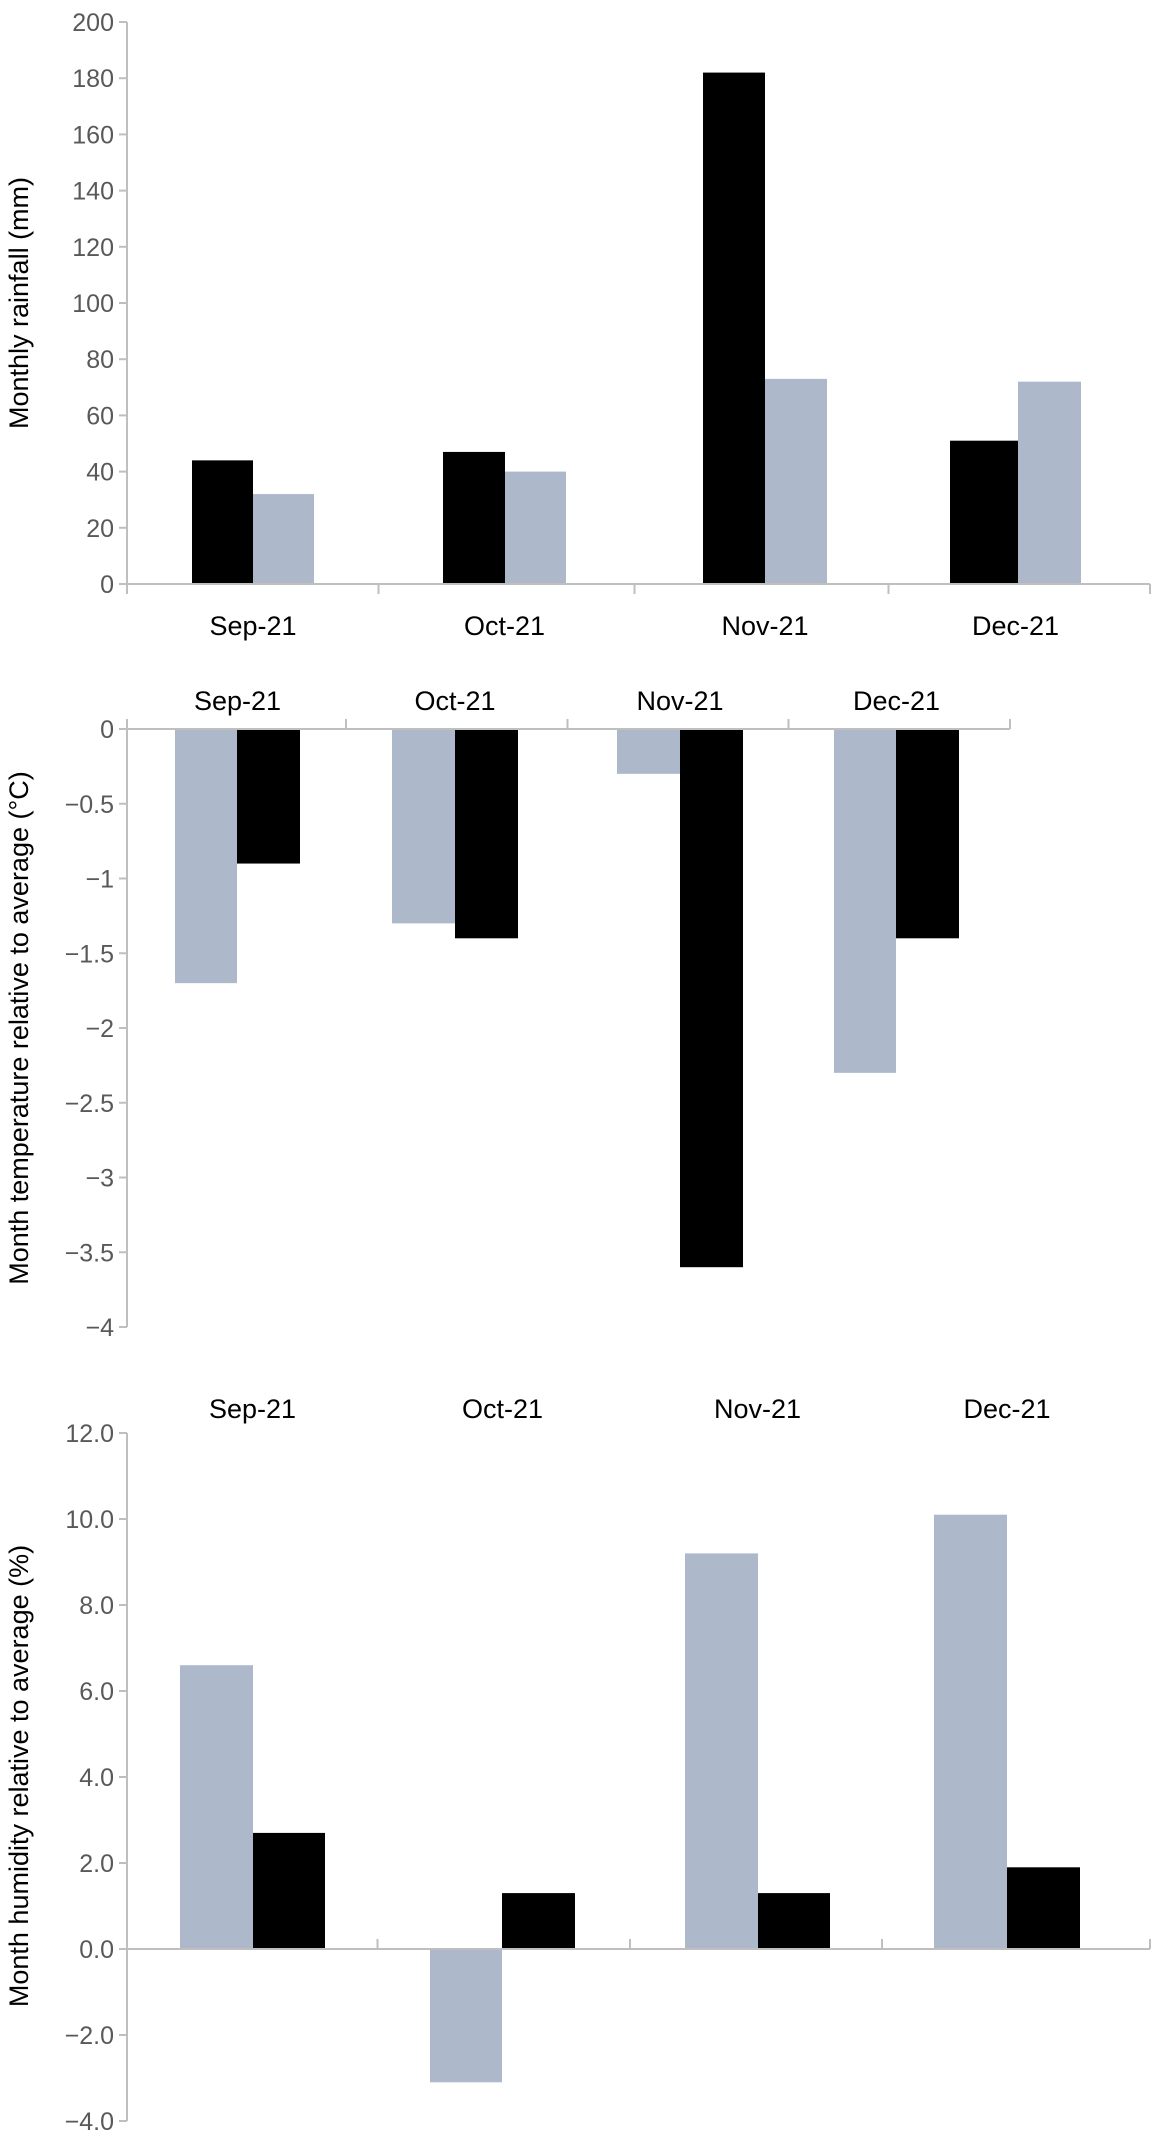 The image size is (1156, 2149). I want to click on y-tick-label: 12.0, so click(89, 1434).